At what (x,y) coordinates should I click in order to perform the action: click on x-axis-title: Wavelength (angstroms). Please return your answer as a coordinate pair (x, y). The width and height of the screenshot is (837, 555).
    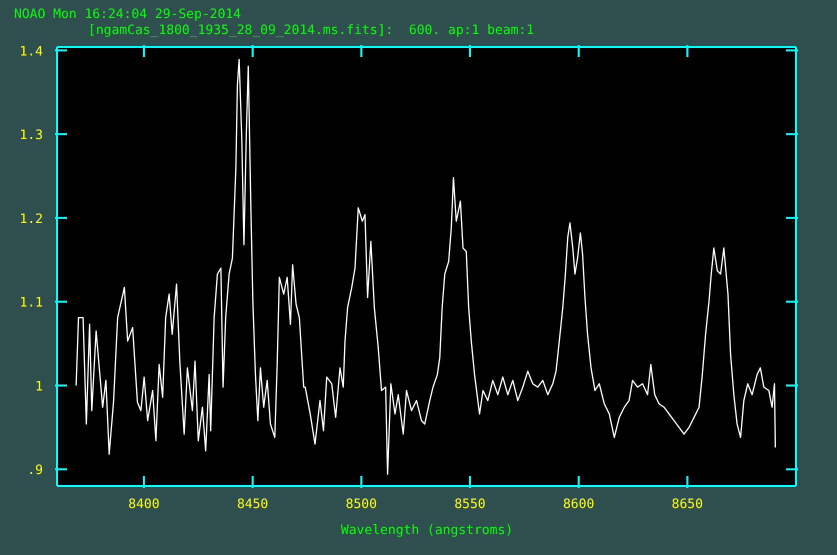
    Looking at the image, I should click on (427, 530).